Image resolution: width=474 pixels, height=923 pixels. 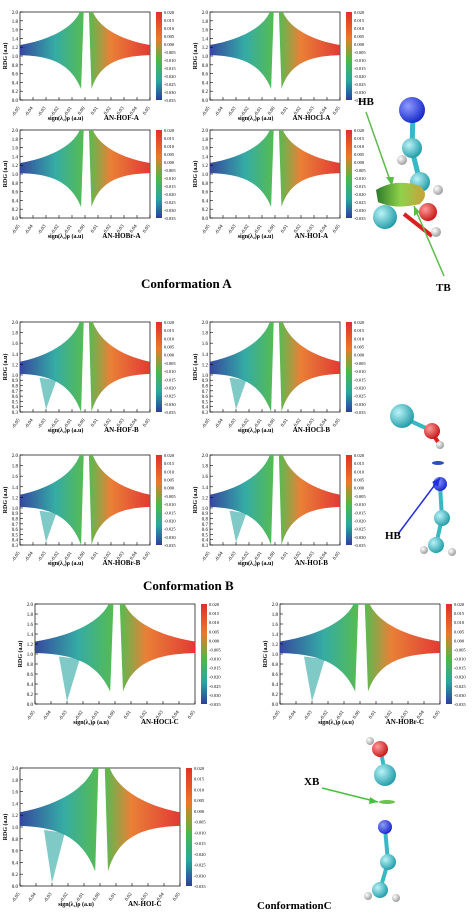 I want to click on x-tick-label: 0.00, so click(x=272, y=423).